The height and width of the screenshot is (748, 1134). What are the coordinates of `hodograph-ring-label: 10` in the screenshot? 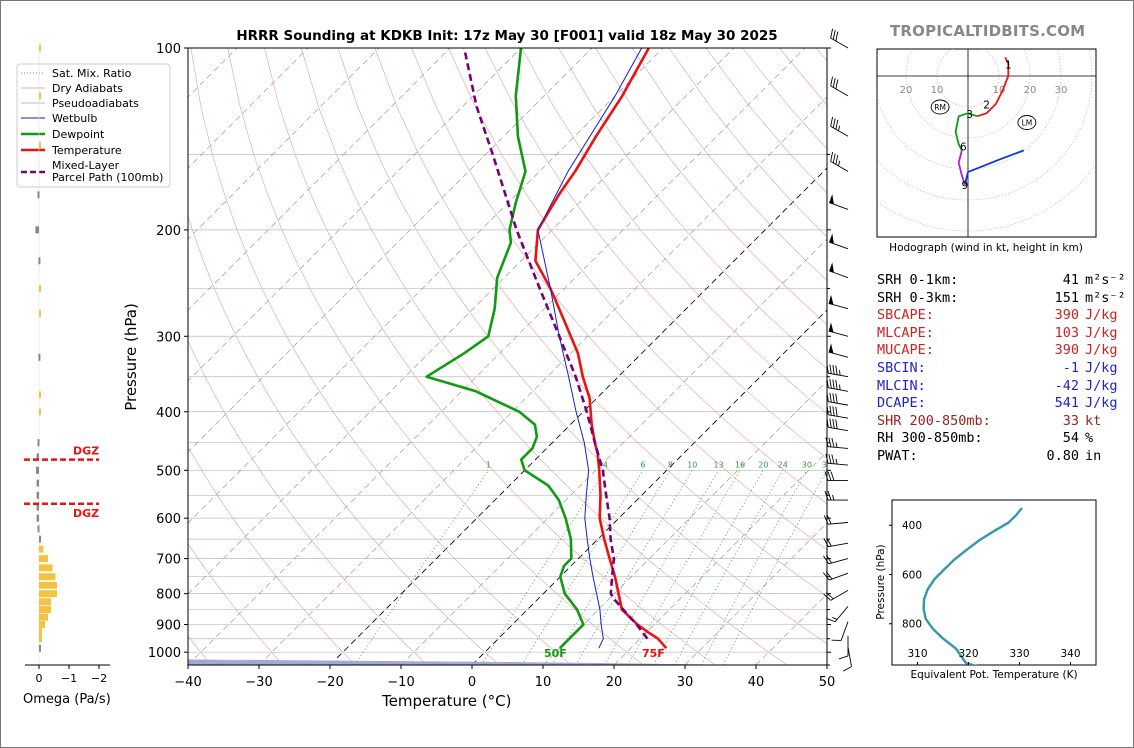 It's located at (999, 90).